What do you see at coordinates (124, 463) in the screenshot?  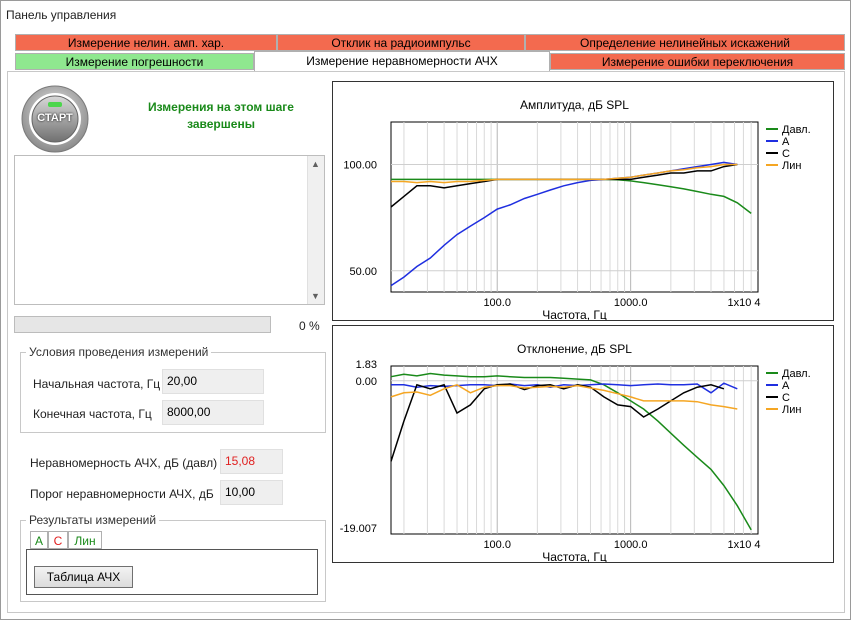 I see `unevenness-label: Неравномерность АЧХ, дБ (давл)` at bounding box center [124, 463].